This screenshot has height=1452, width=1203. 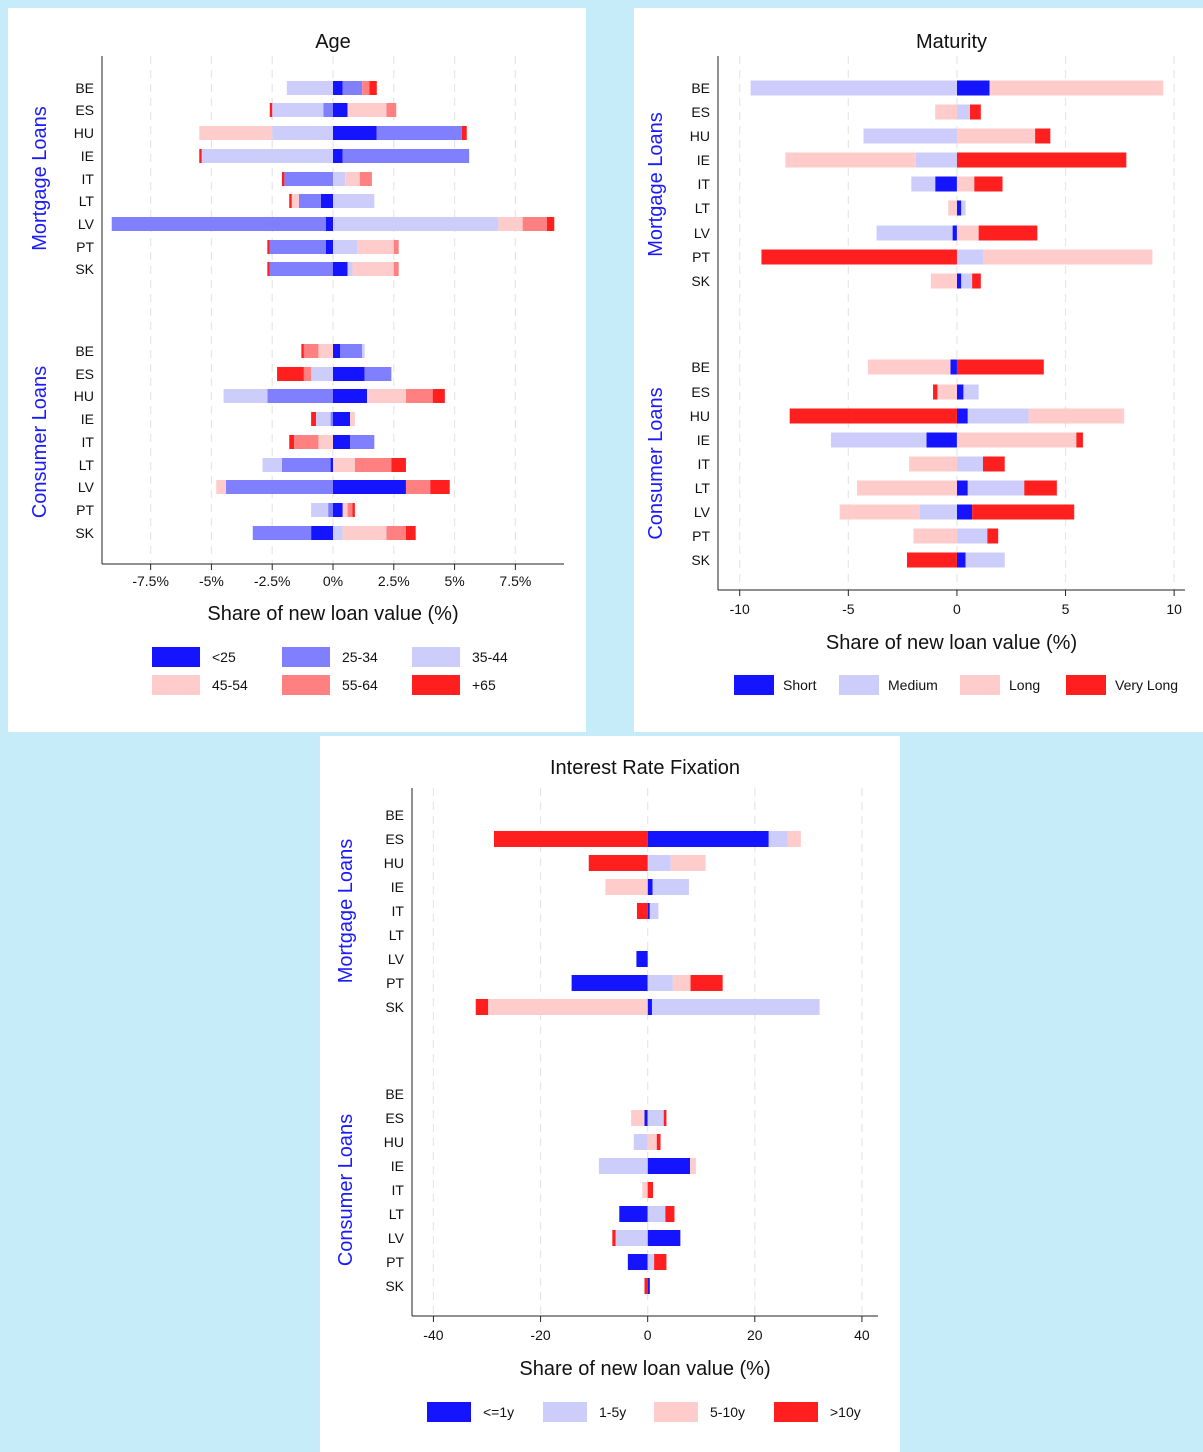 I want to click on legend-label-2: 35-44, so click(x=490, y=657).